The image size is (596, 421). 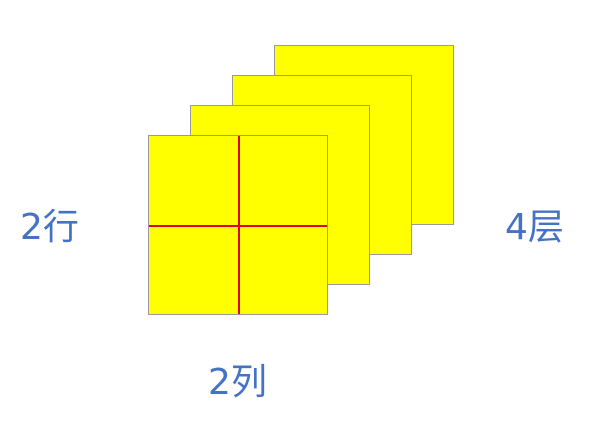 I want to click on rows-label: 2行, so click(x=49, y=227).